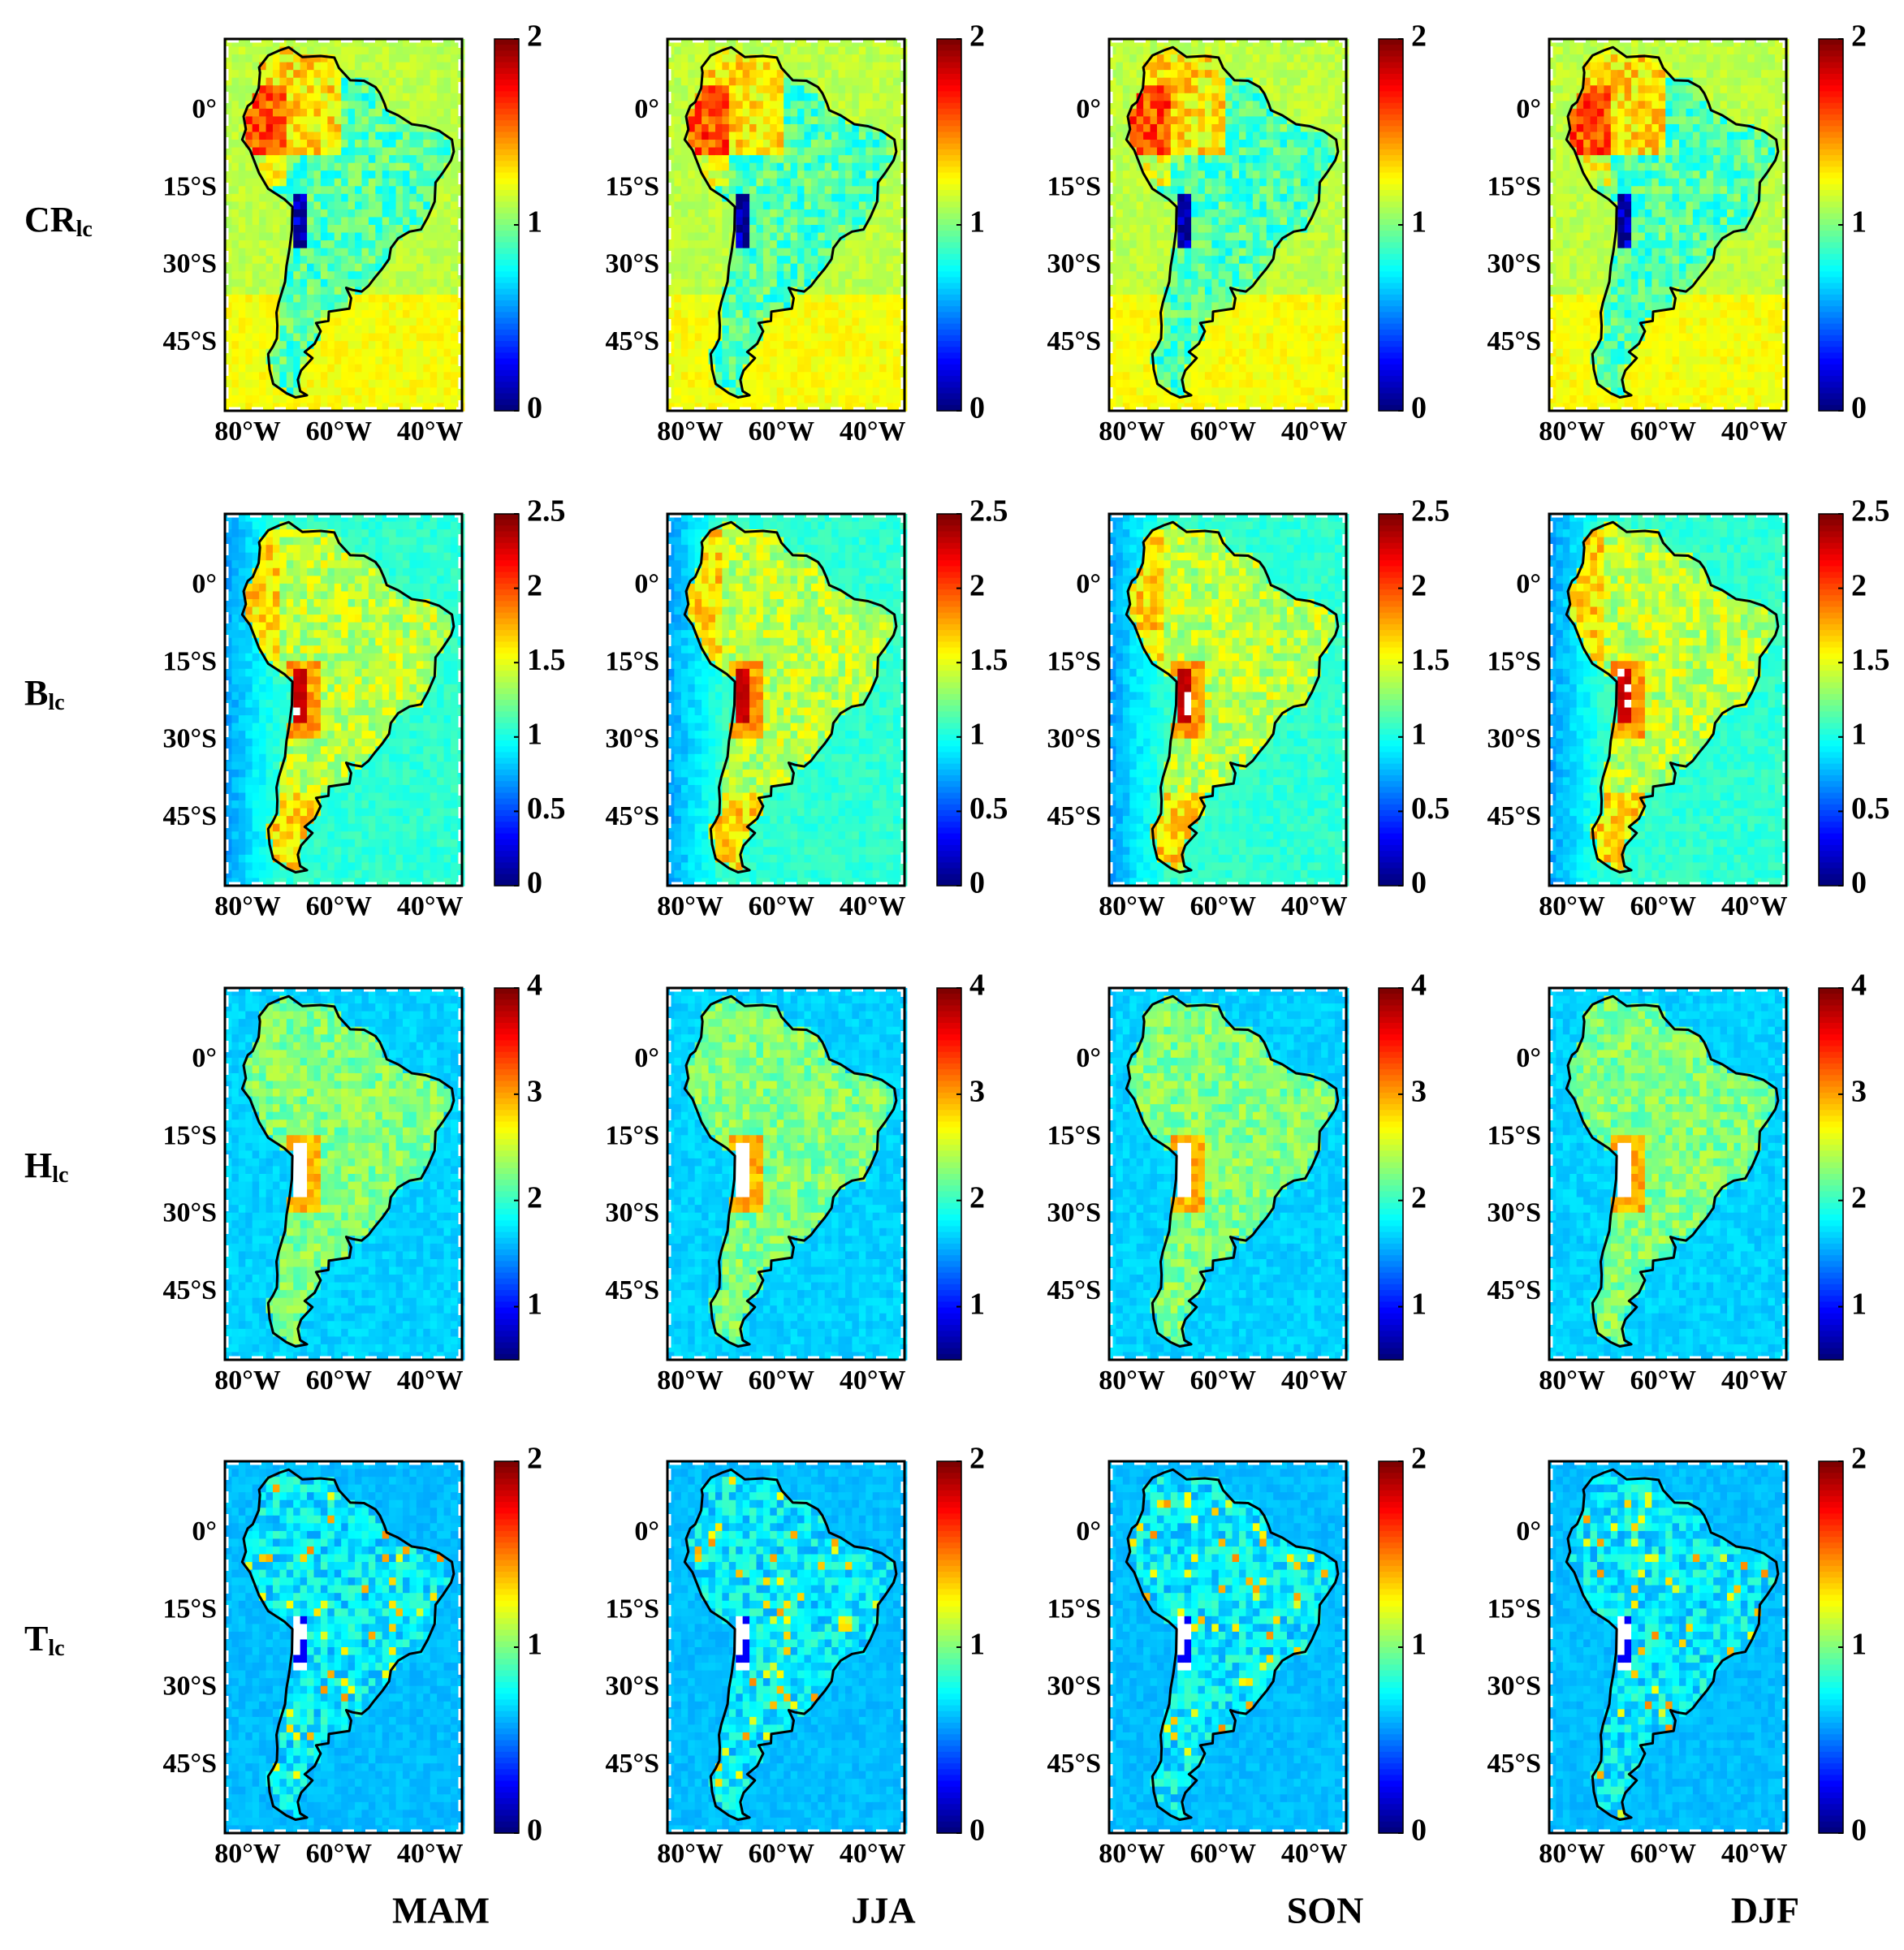  Describe the element at coordinates (883, 1910) in the screenshot. I see `season-label: JJA` at that location.